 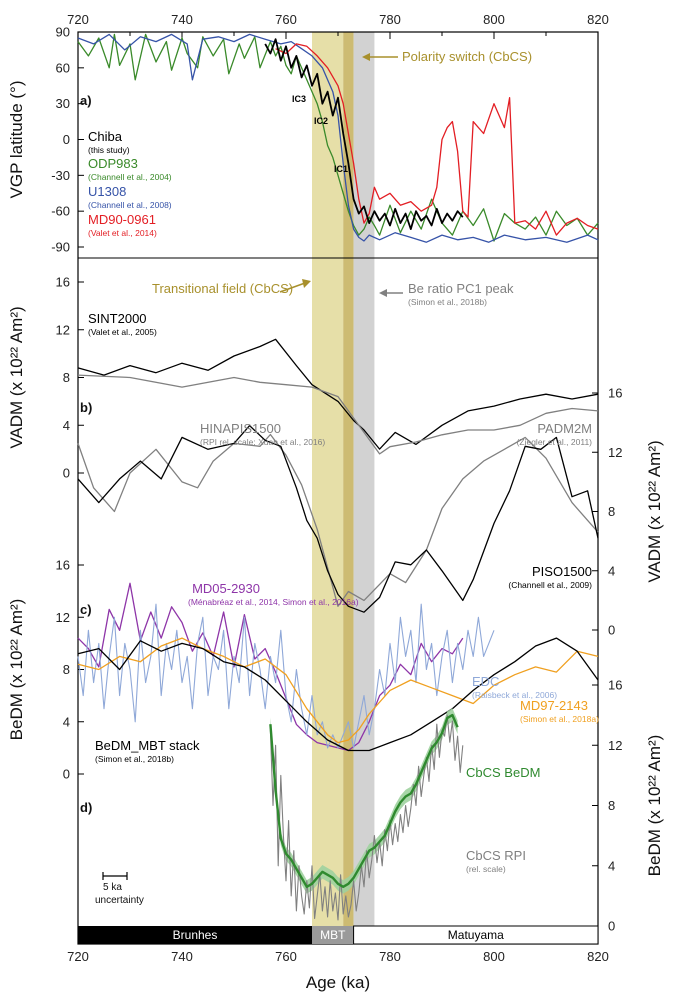 I want to click on series-citation-label: (this study), so click(x=109, y=150).